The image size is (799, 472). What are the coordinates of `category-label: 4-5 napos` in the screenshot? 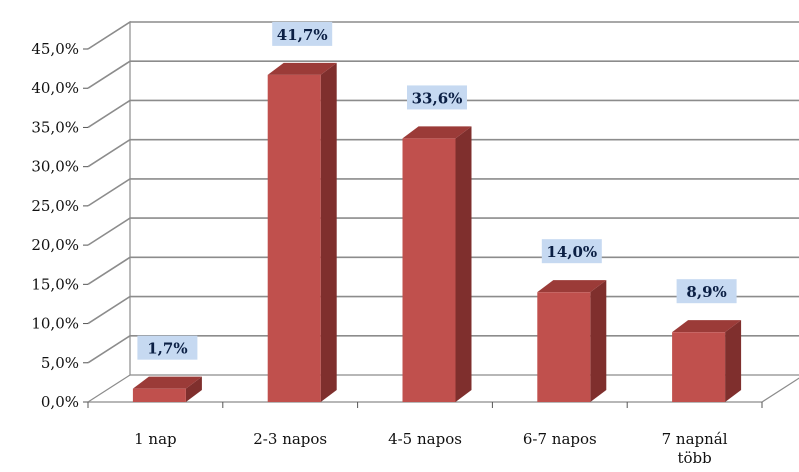 It's located at (425, 439).